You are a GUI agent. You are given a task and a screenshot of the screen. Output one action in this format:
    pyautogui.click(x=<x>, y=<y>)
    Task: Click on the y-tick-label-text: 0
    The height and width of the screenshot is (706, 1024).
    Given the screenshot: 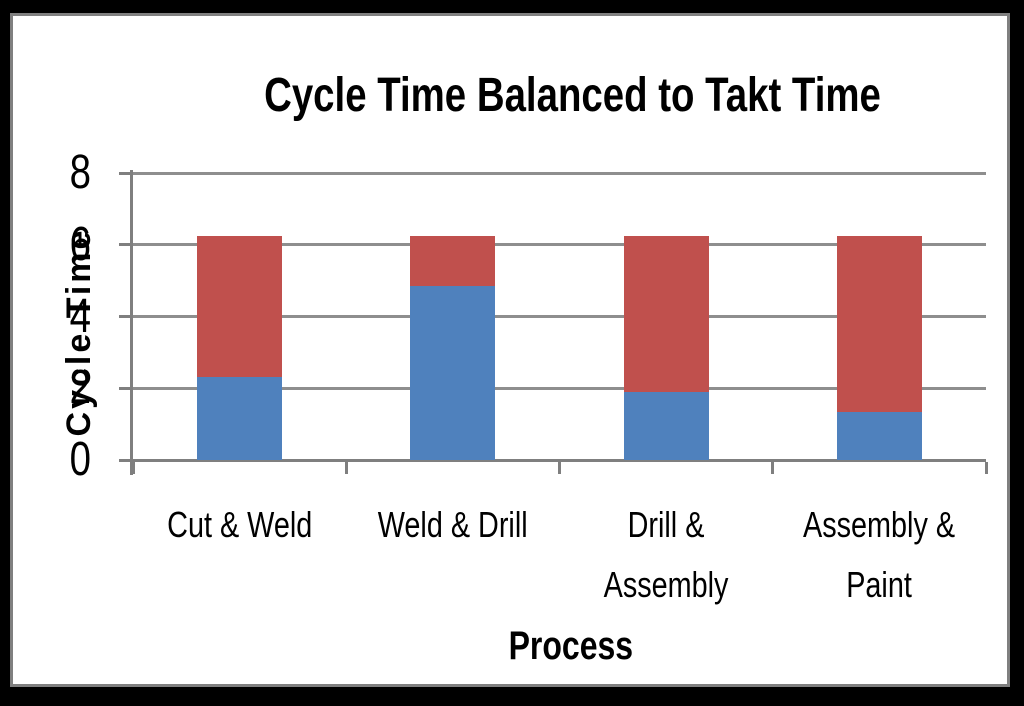 What is the action you would take?
    pyautogui.click(x=80, y=459)
    